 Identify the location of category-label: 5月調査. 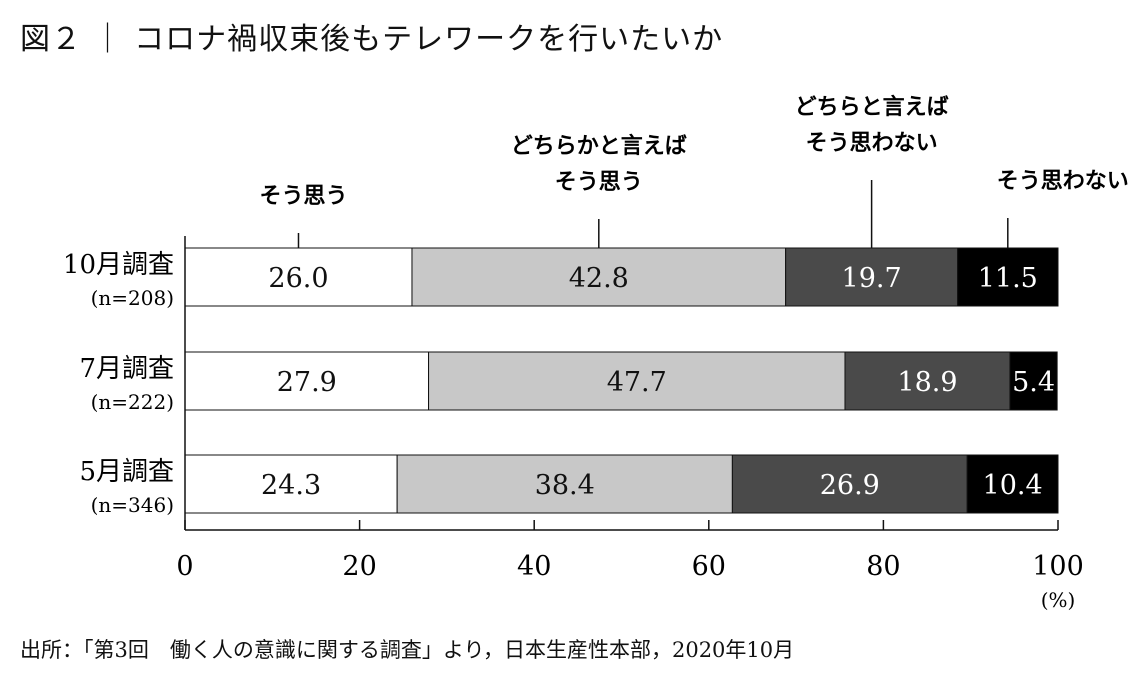
(126, 472).